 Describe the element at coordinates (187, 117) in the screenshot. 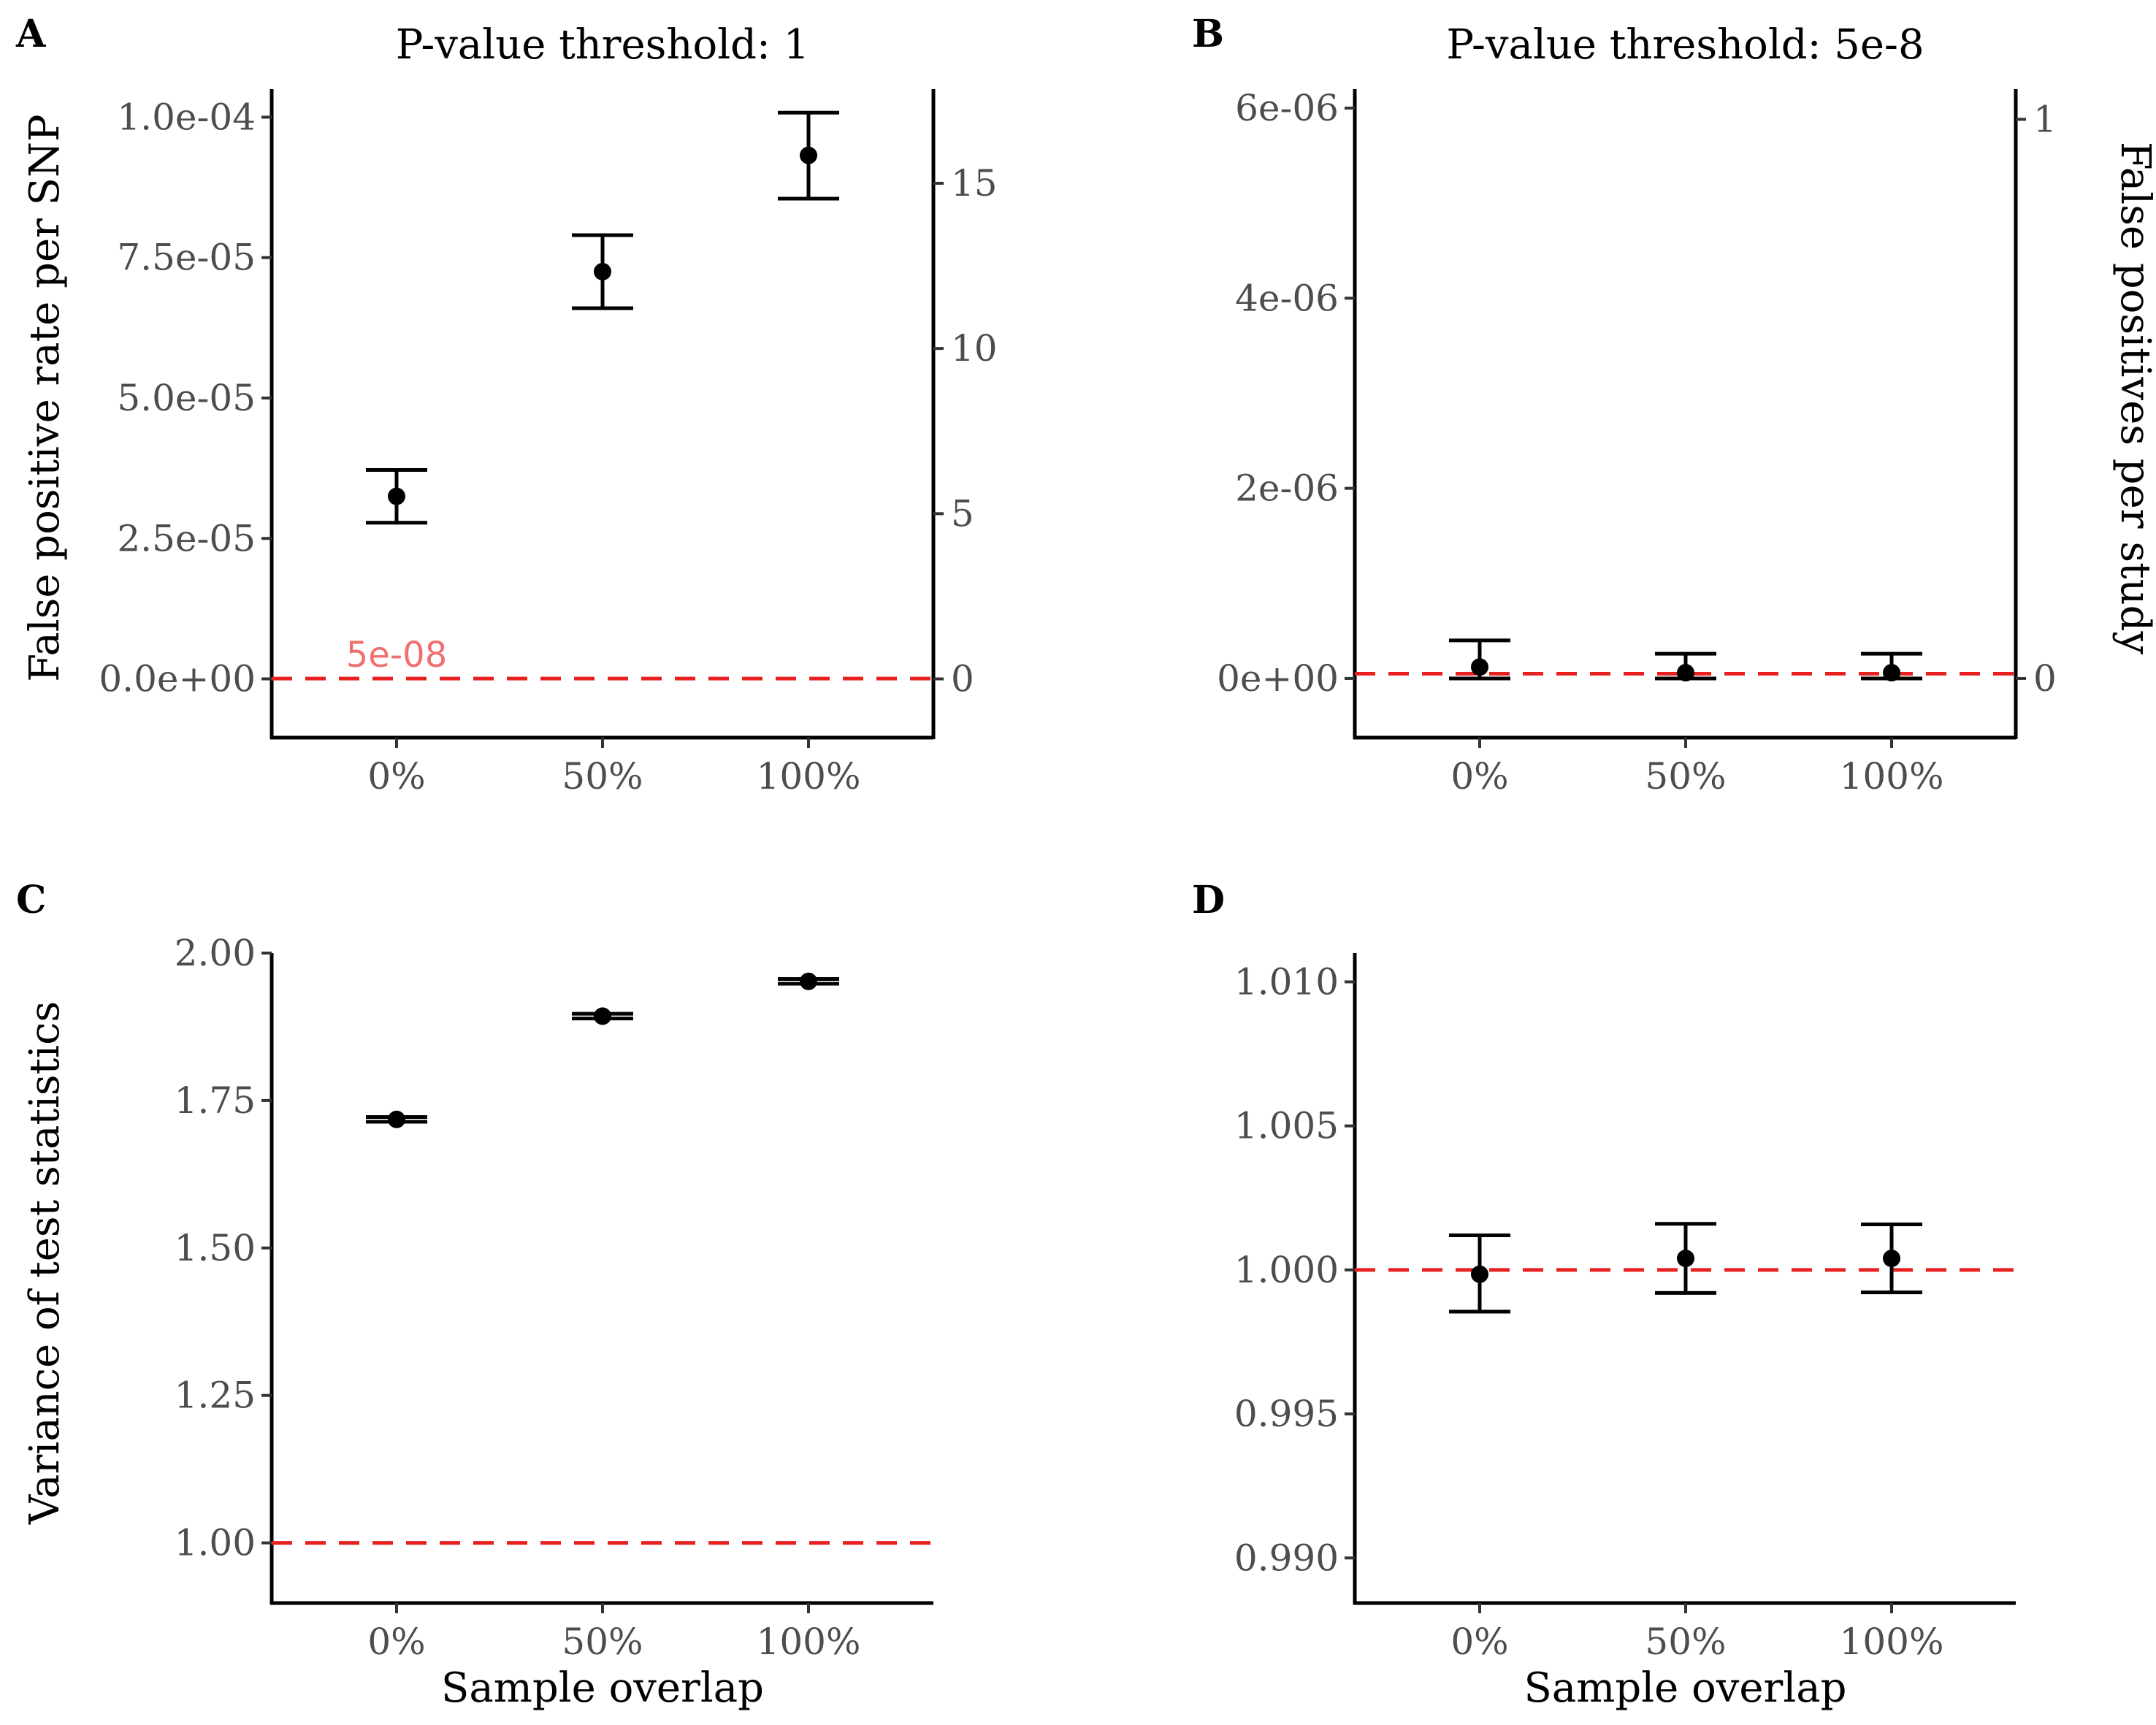

I see `y-tick-label: 1.0e-04` at that location.